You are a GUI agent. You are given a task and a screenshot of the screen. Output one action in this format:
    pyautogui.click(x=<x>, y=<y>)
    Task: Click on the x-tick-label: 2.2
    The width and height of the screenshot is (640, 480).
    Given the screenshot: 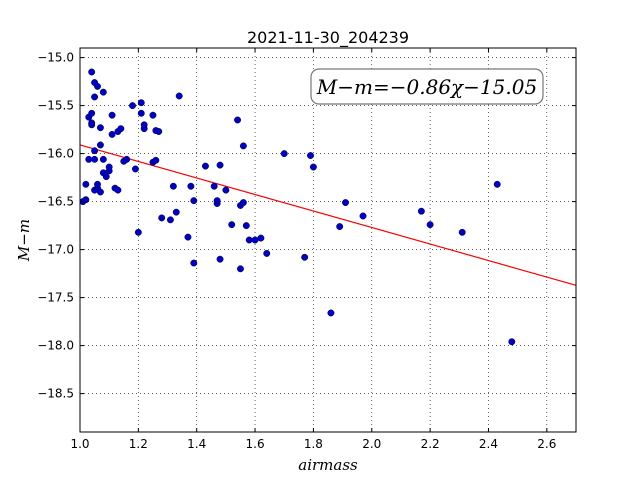 What is the action you would take?
    pyautogui.click(x=430, y=444)
    